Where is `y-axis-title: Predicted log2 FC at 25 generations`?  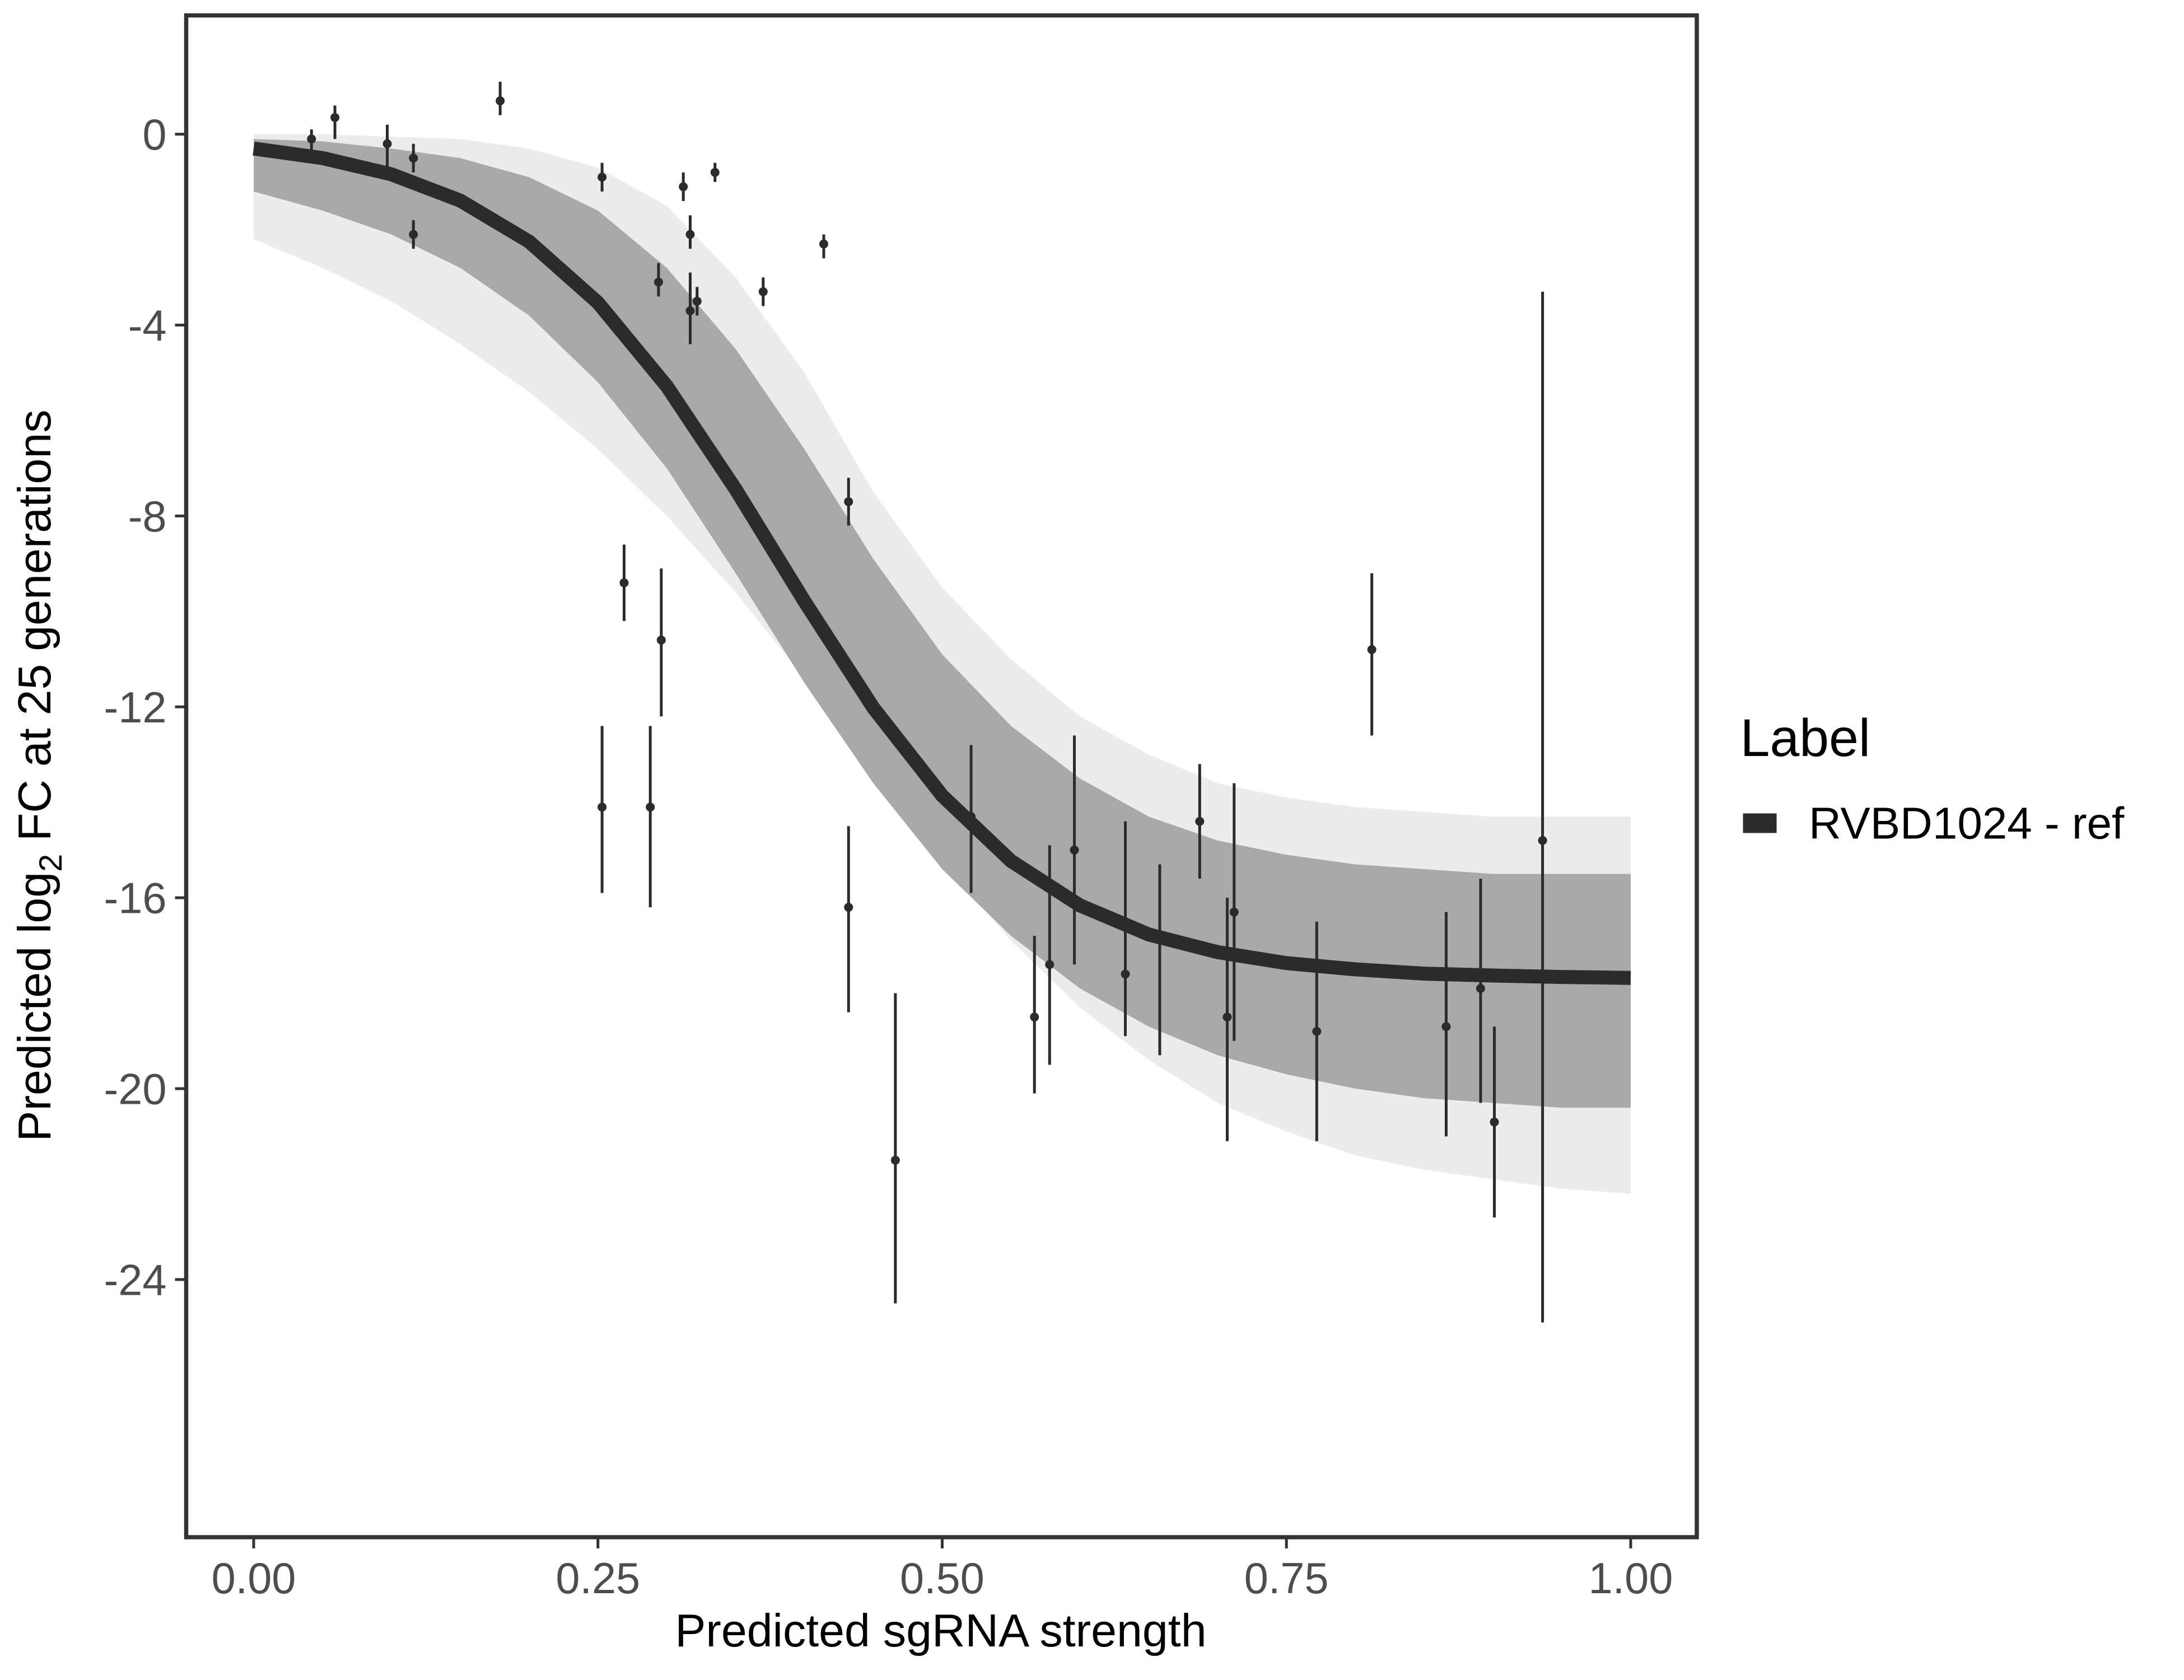
y-axis-title: Predicted log2 FC at 25 generations is located at coordinates (39, 776).